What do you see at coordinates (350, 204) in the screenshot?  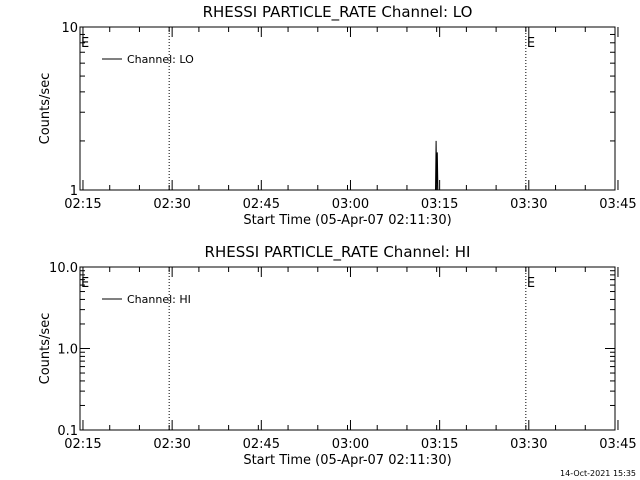 I see `chart-lo-x-tick-label: 03:00` at bounding box center [350, 204].